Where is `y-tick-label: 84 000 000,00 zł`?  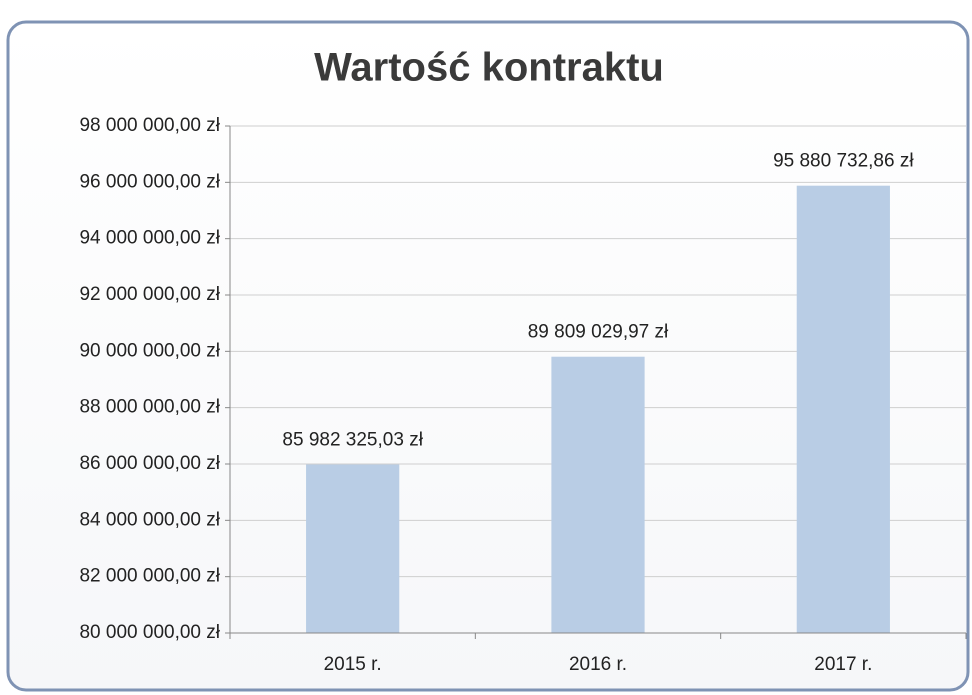 y-tick-label: 84 000 000,00 zł is located at coordinates (149, 519).